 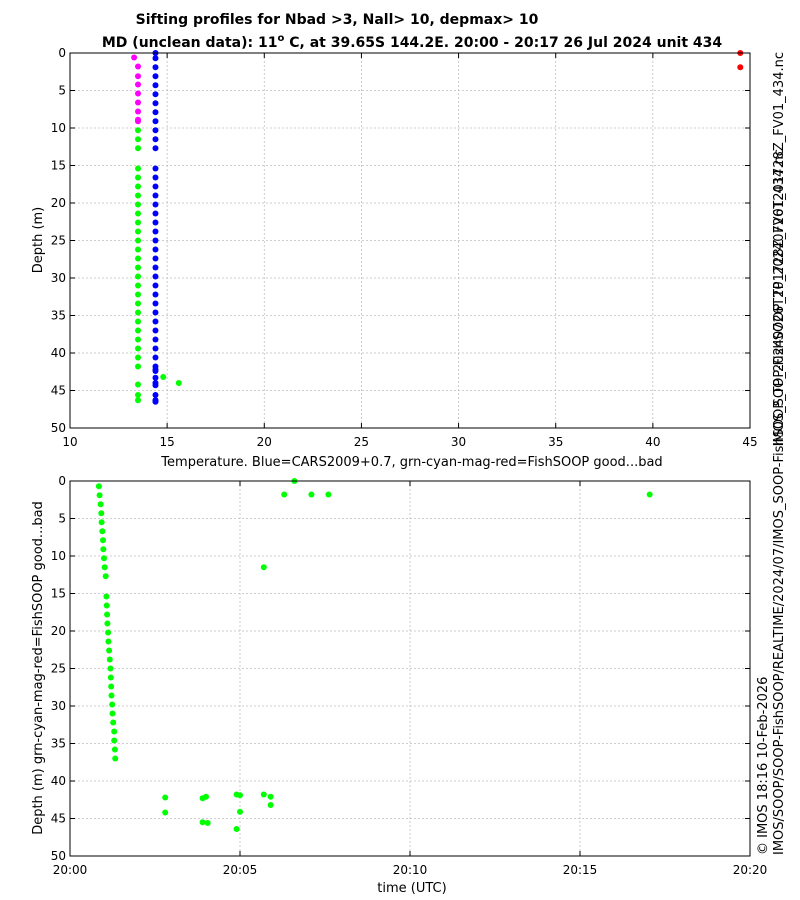 I want to click on plot2-ytick-label: 15, so click(x=58, y=594).